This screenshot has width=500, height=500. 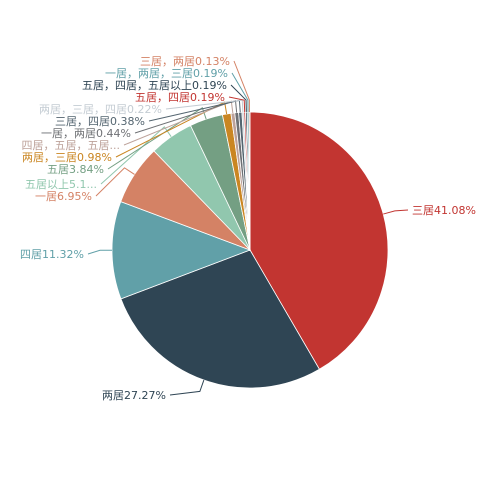 I want to click on slice-label: 两居，三居，四居0.22%, so click(x=100, y=109).